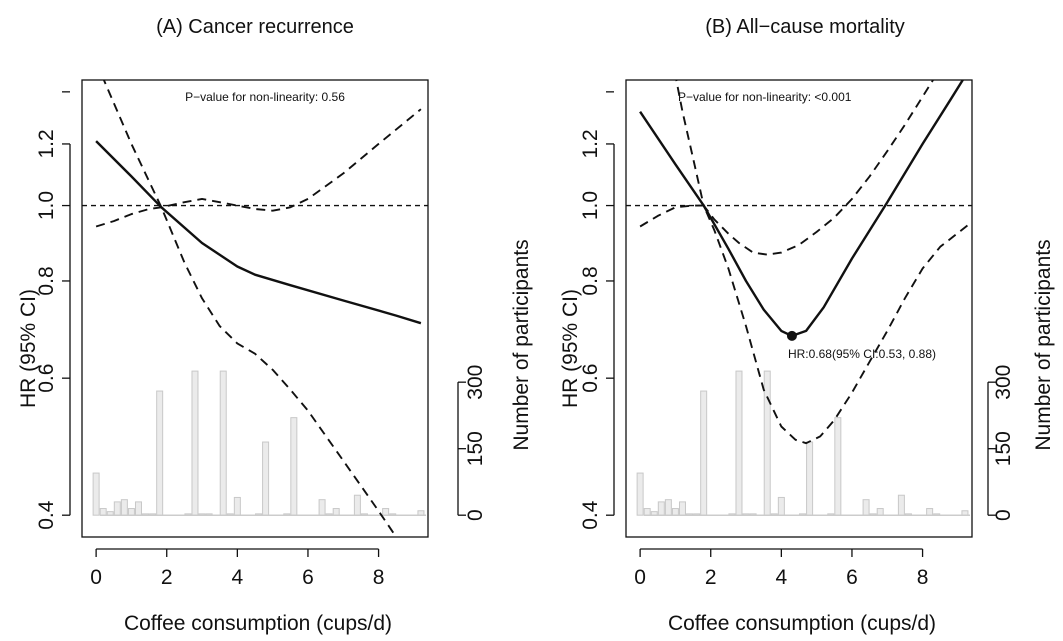 Image resolution: width=1063 pixels, height=641 pixels. I want to click on minimum-point, so click(791, 335).